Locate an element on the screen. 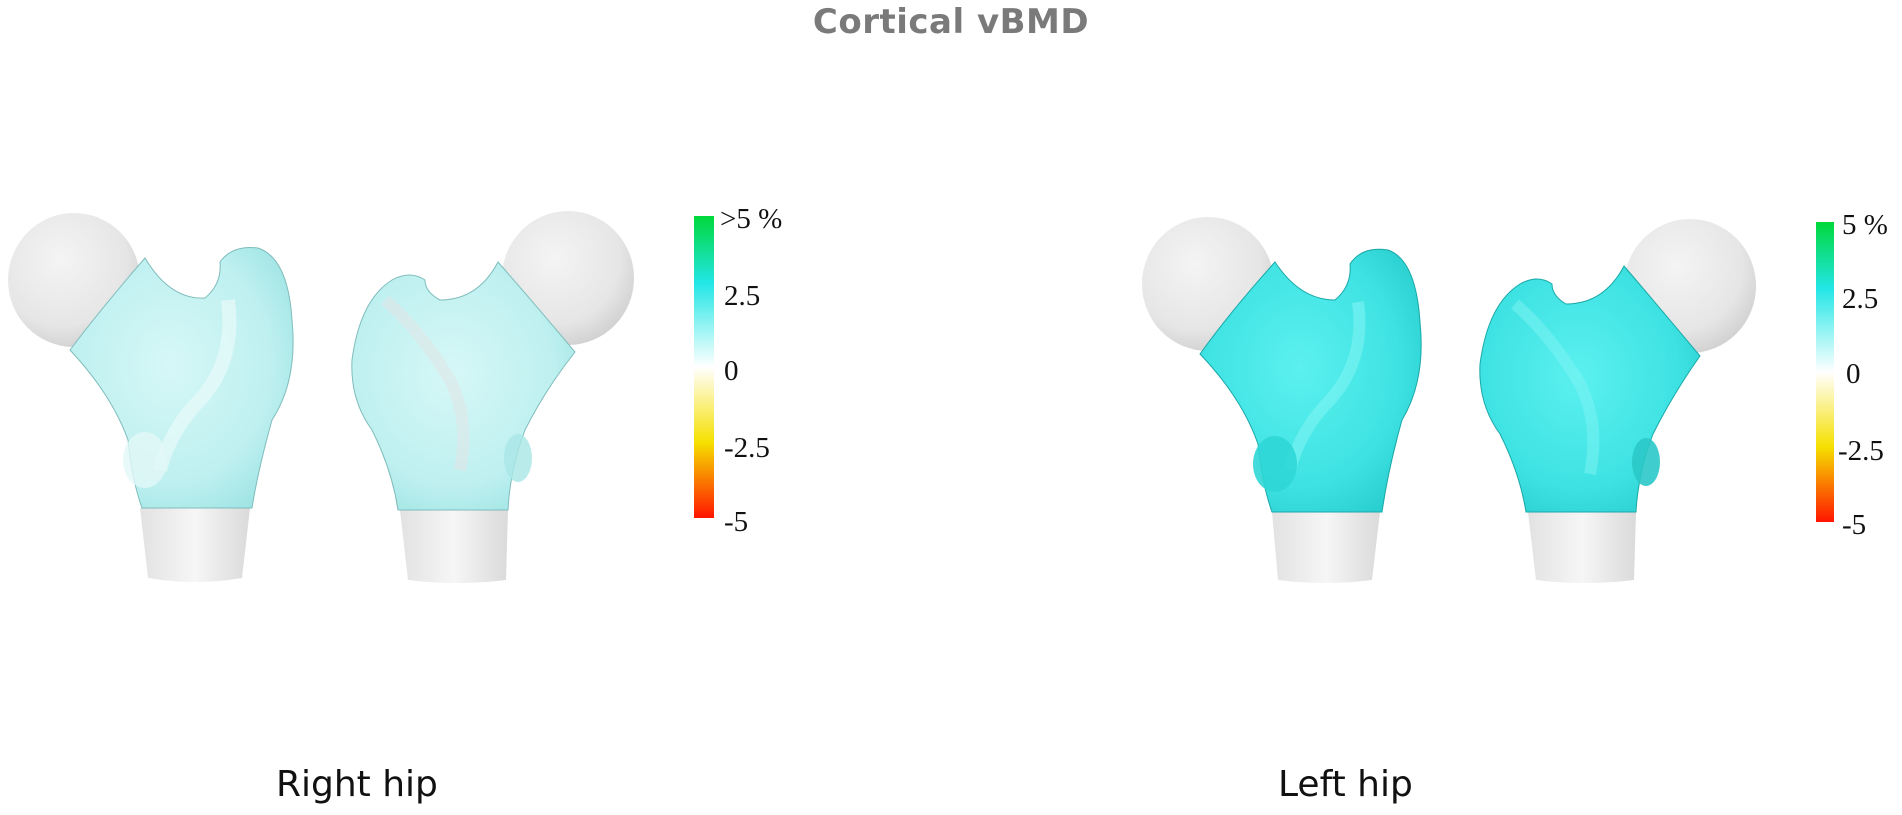  left-hip-posterior-femur is located at coordinates (1617, 401).